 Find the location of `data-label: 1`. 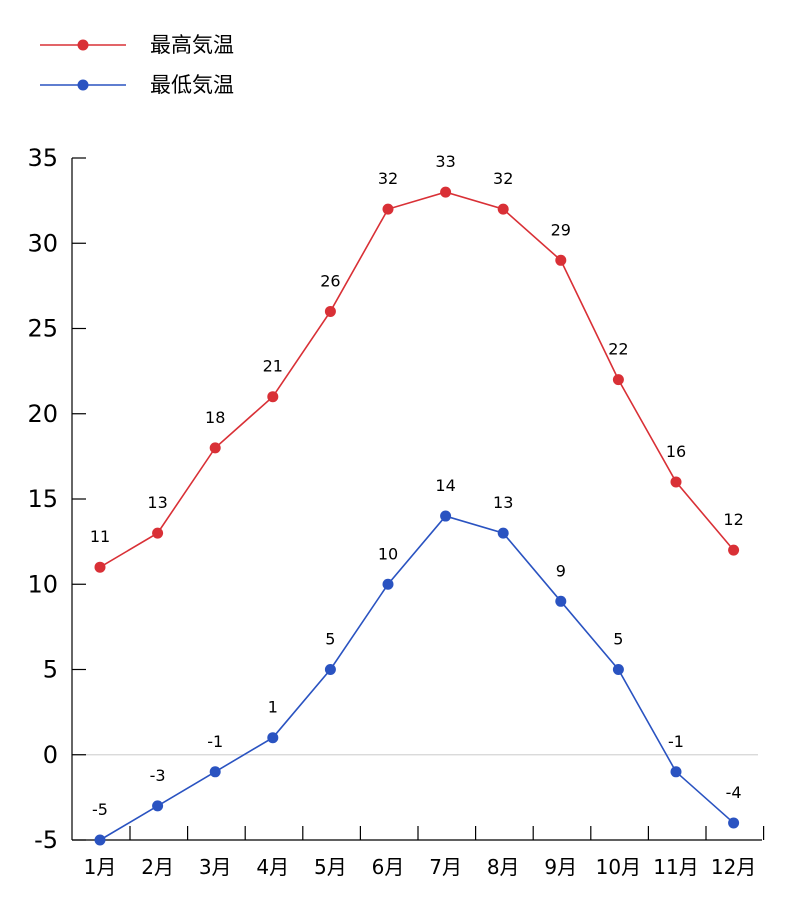

data-label: 1 is located at coordinates (273, 707).